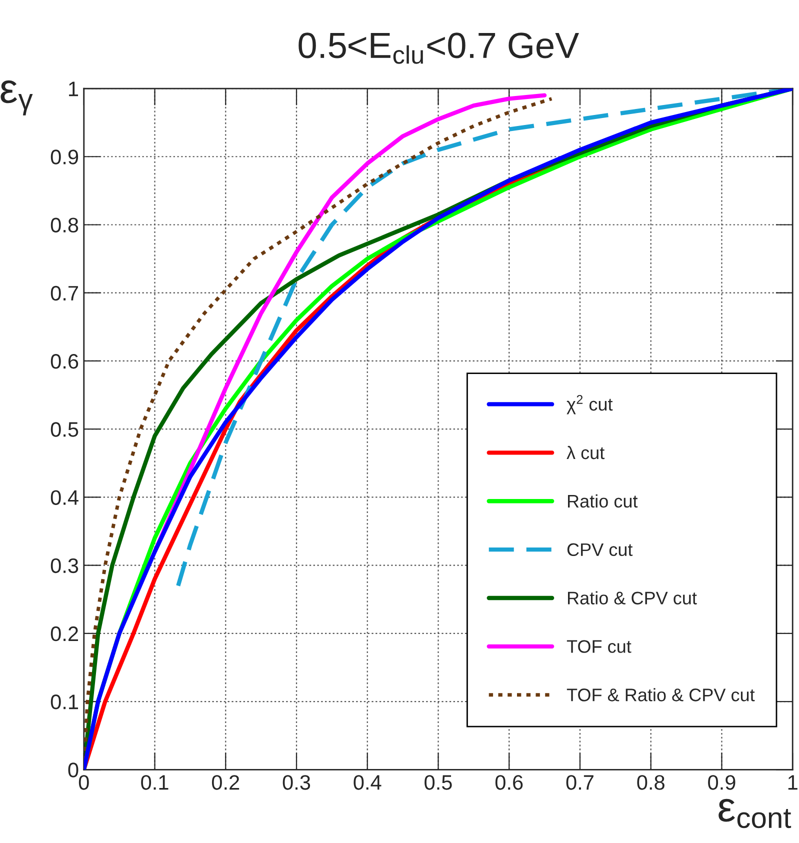 Image resolution: width=799 pixels, height=843 pixels. What do you see at coordinates (650, 782) in the screenshot?
I see `x-tick-label: 0.8` at bounding box center [650, 782].